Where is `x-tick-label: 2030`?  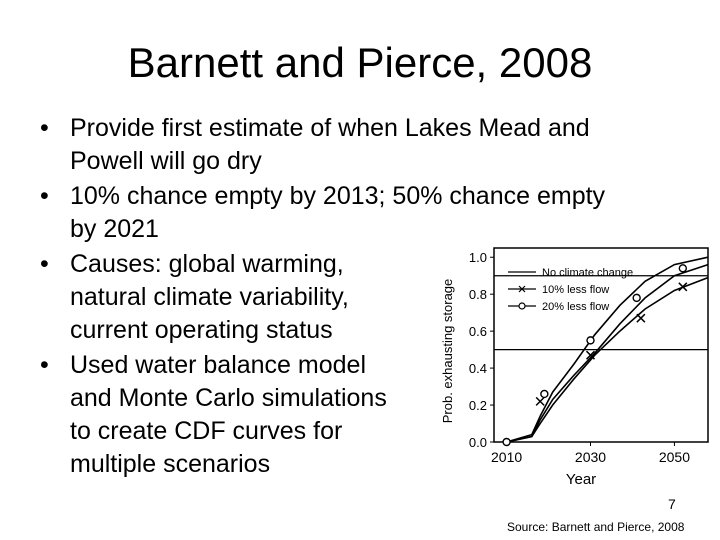
x-tick-label: 2030 is located at coordinates (590, 457).